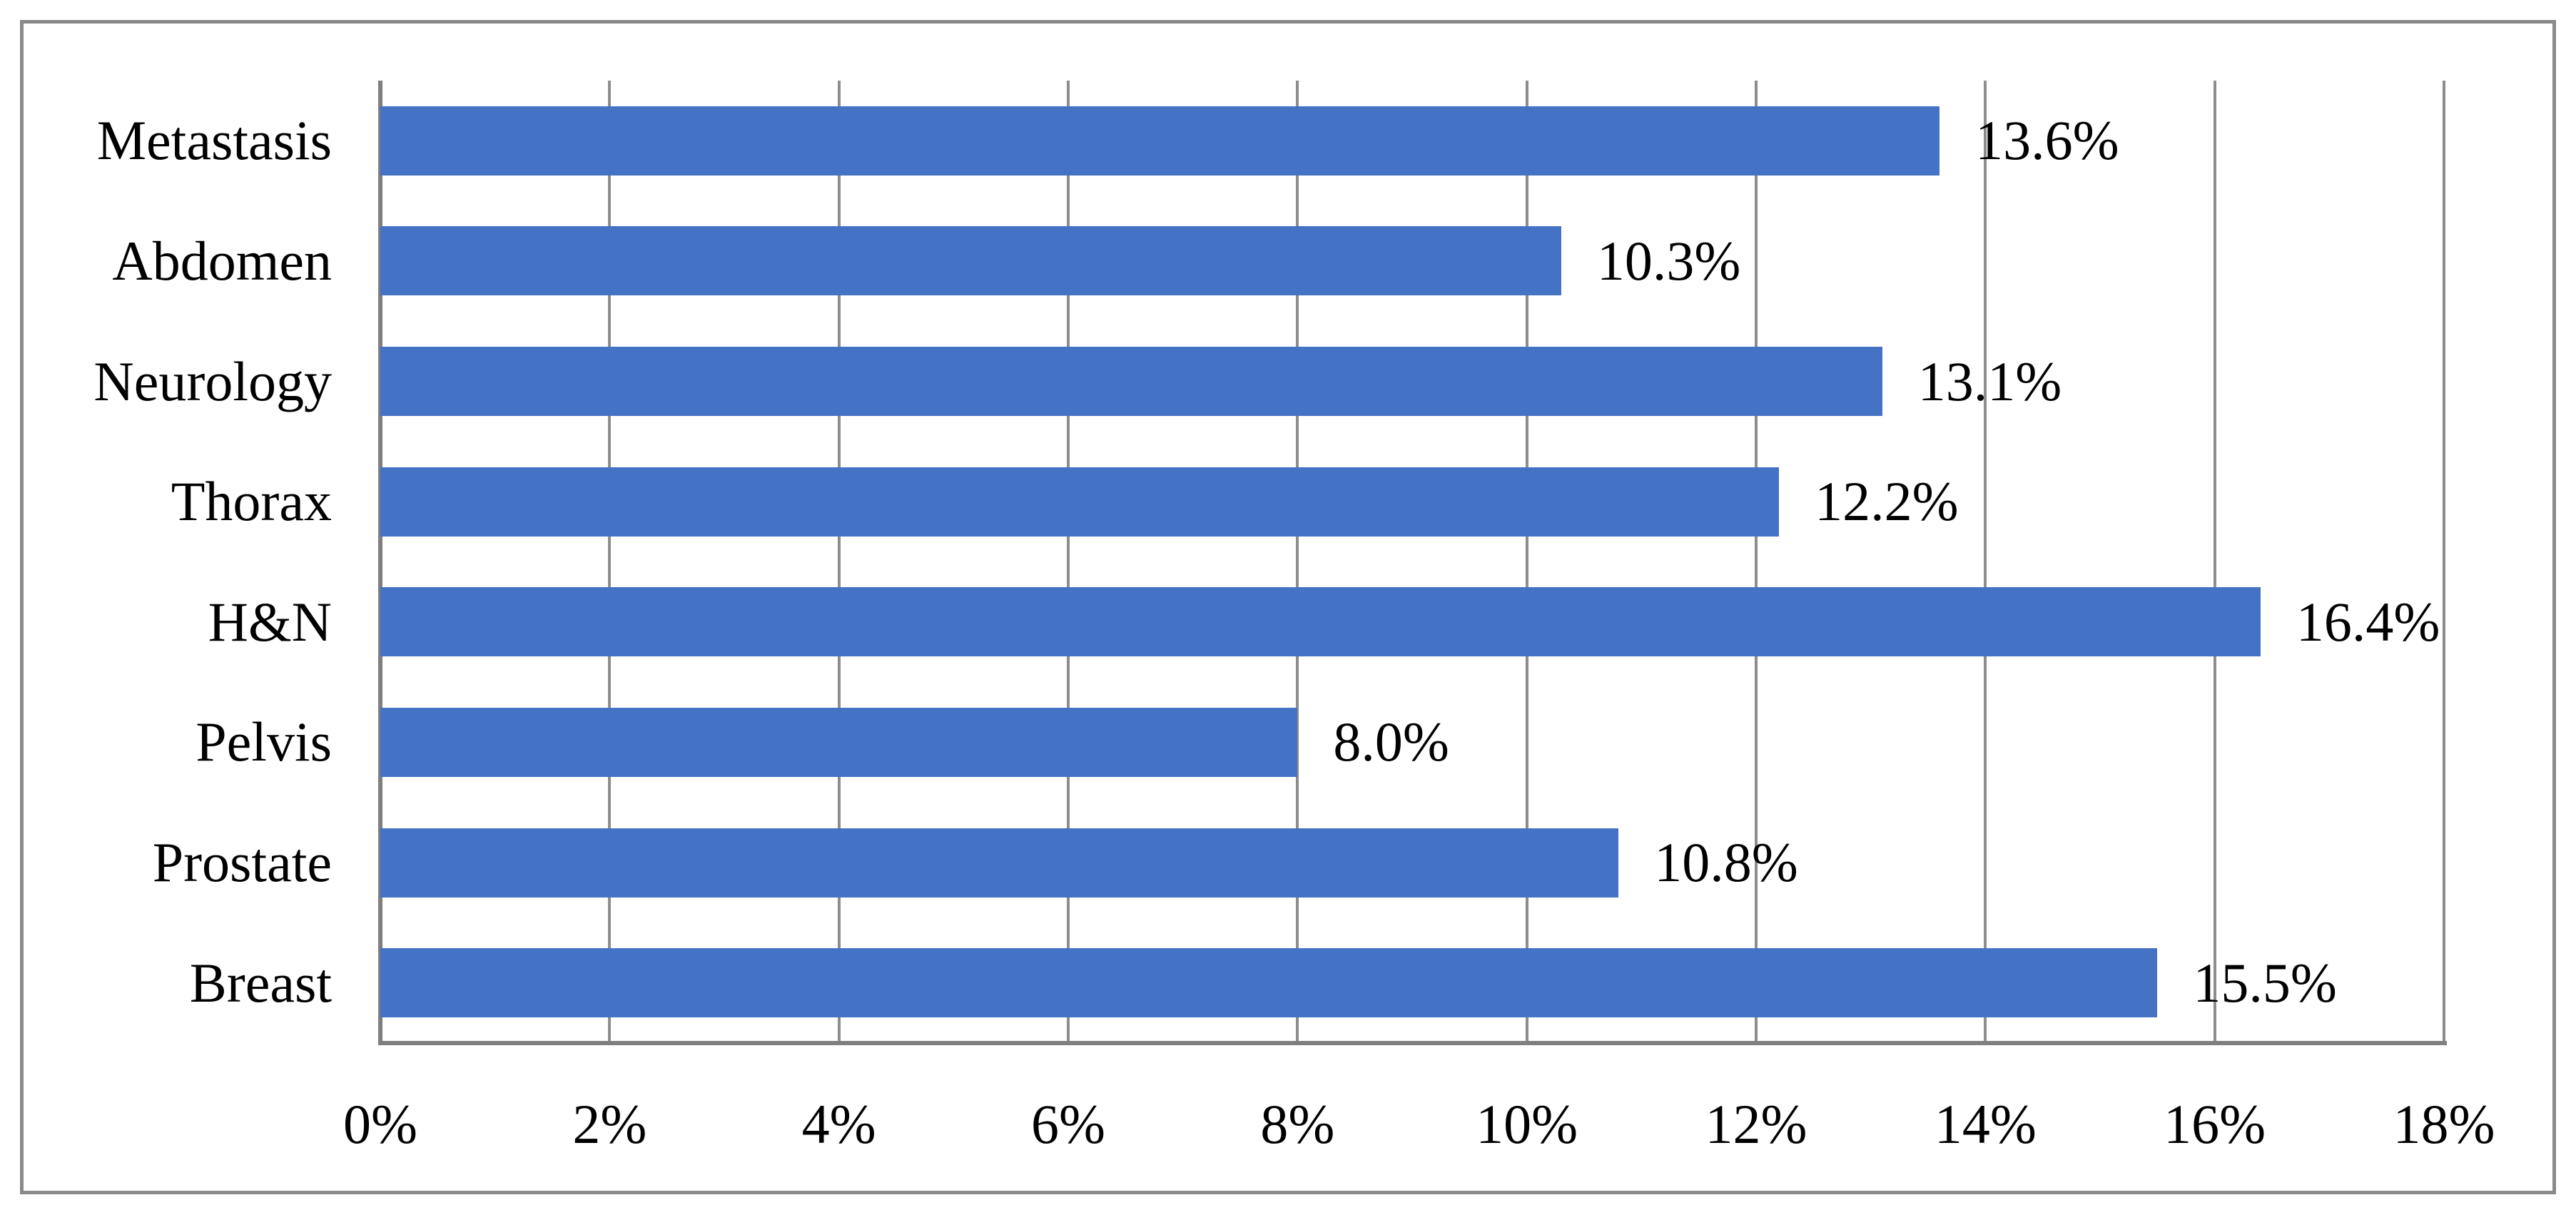  I want to click on category-label: Breast, so click(260, 982).